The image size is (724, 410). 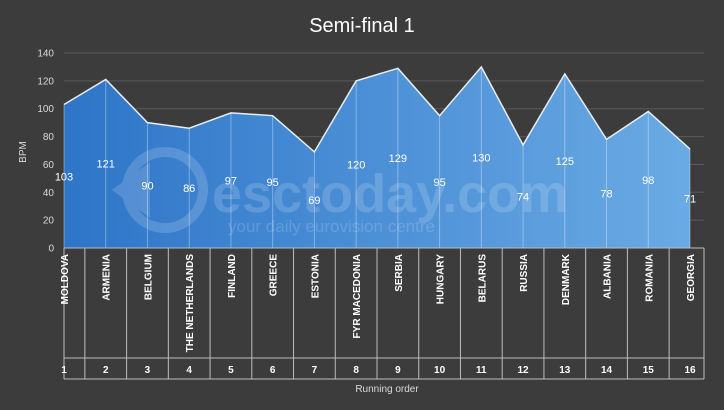 I want to click on running-order-label: 5, so click(x=231, y=370).